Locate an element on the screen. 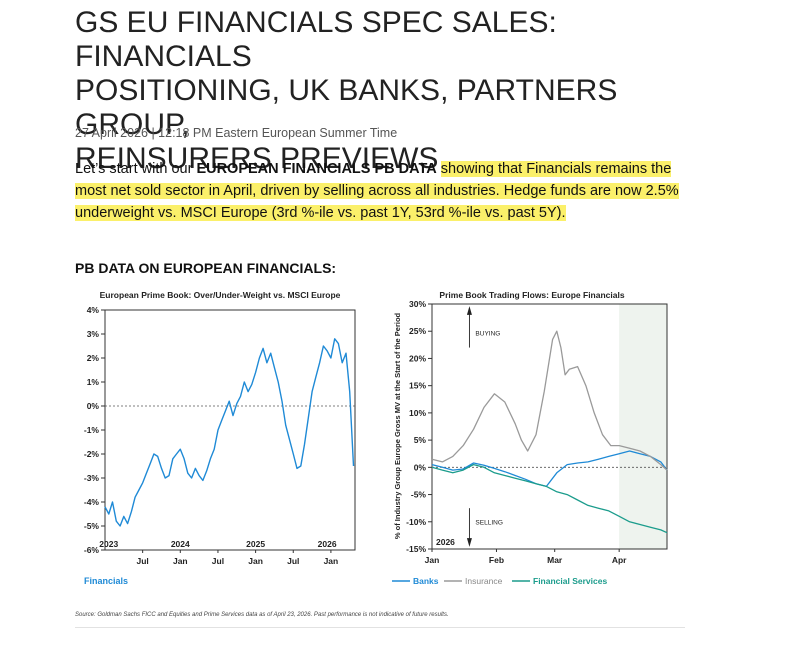 The width and height of the screenshot is (791, 650). selling-arrow-head is located at coordinates (469, 542).